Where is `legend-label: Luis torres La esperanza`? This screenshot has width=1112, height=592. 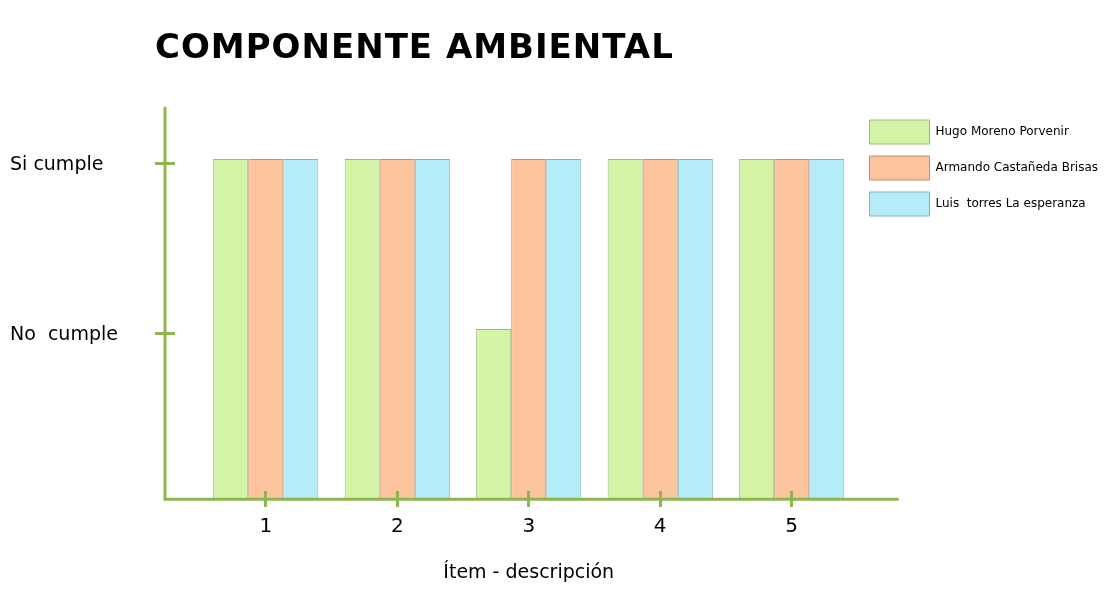 legend-label: Luis torres La esperanza is located at coordinates (1010, 203).